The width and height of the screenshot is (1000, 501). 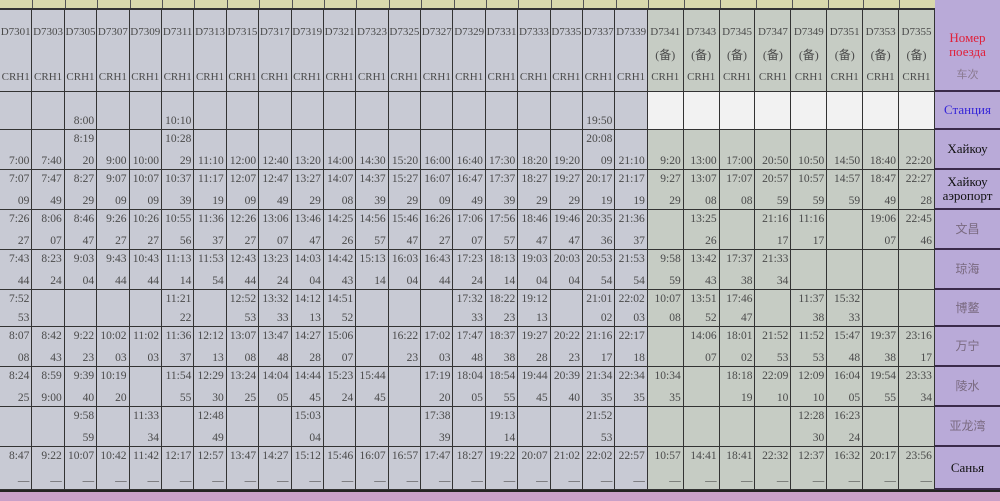 I want to click on arrival-time: 14:03, so click(x=307, y=259).